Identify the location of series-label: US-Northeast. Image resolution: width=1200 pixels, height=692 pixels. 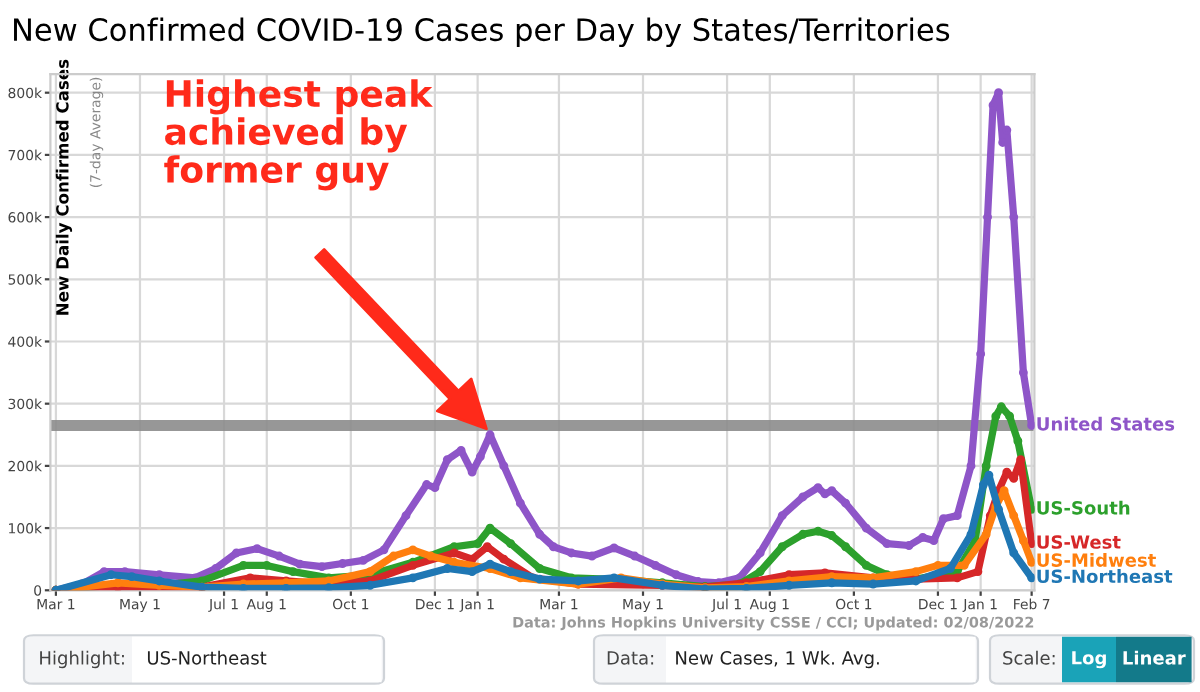
(1105, 576).